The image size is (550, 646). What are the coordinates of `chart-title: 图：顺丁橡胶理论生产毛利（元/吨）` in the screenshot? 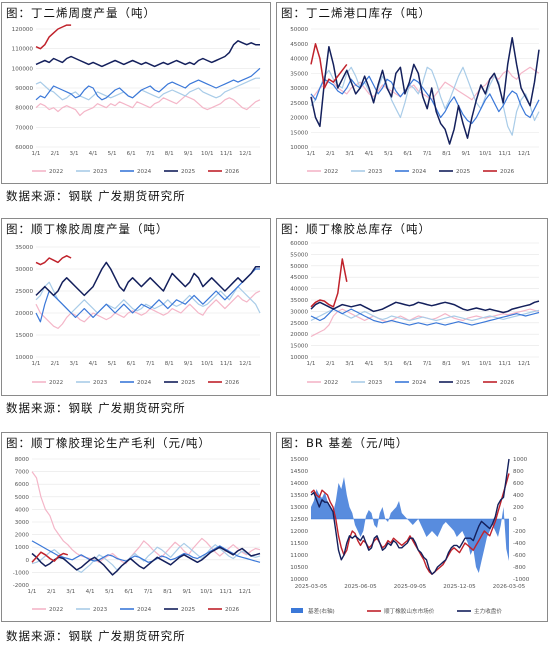 It's located at (108, 443).